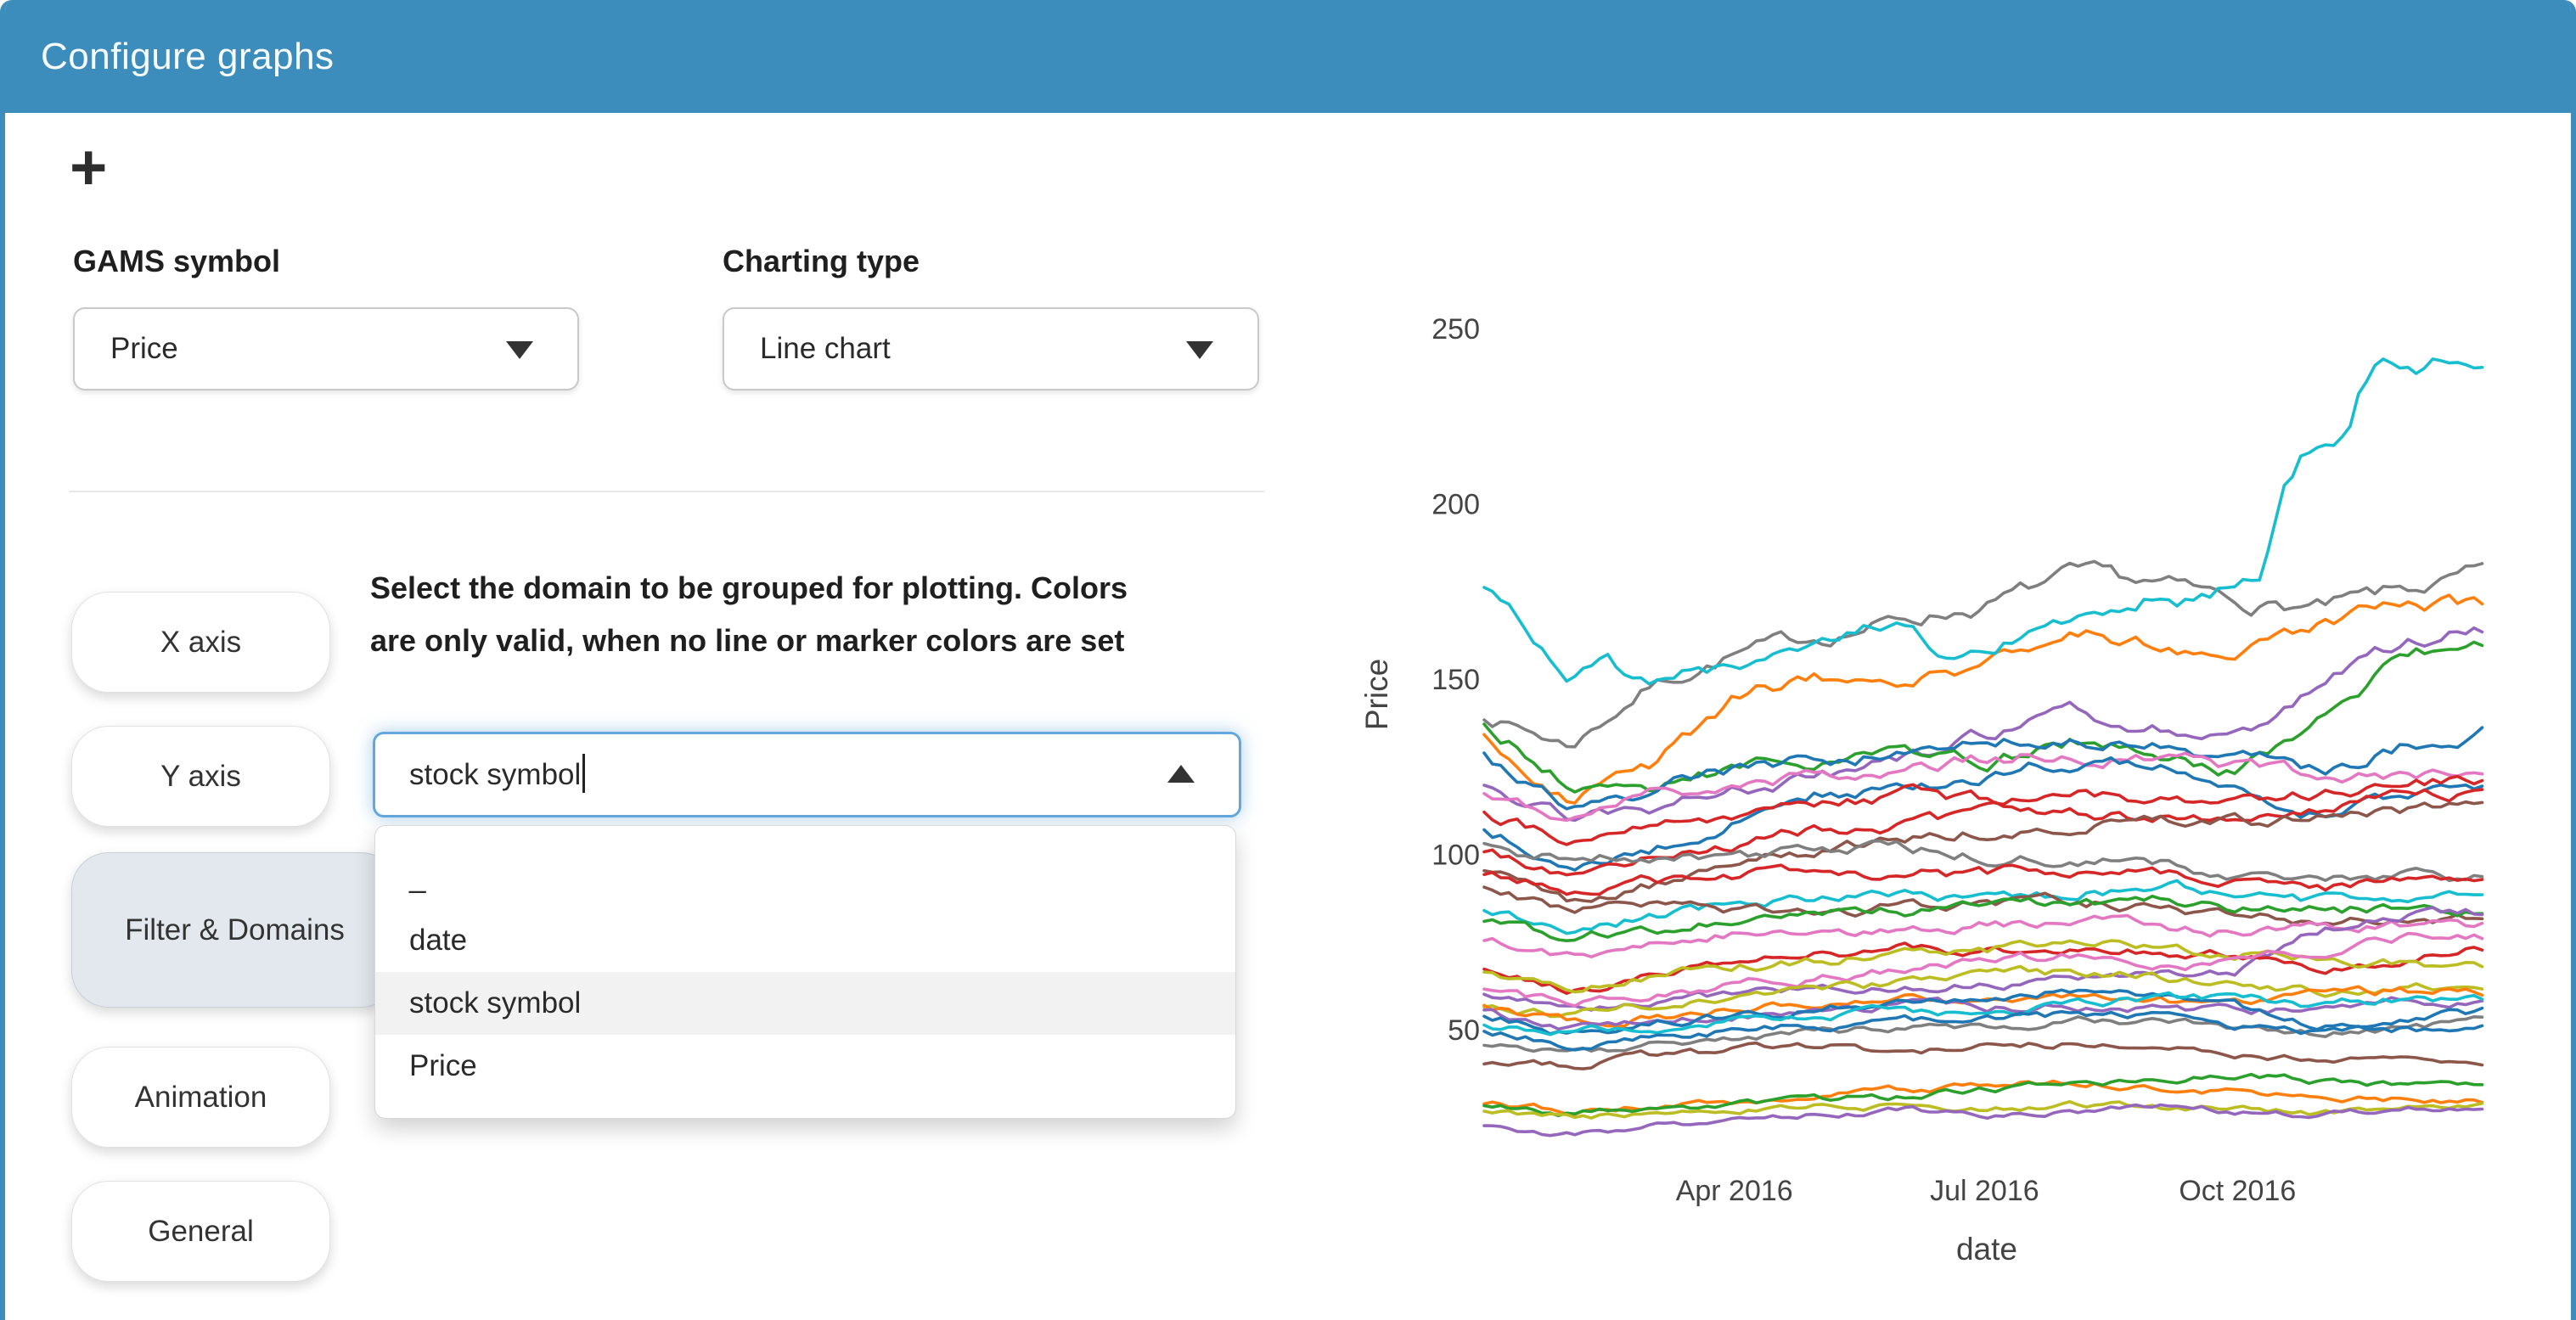  I want to click on y-axis-title: Price, so click(1376, 694).